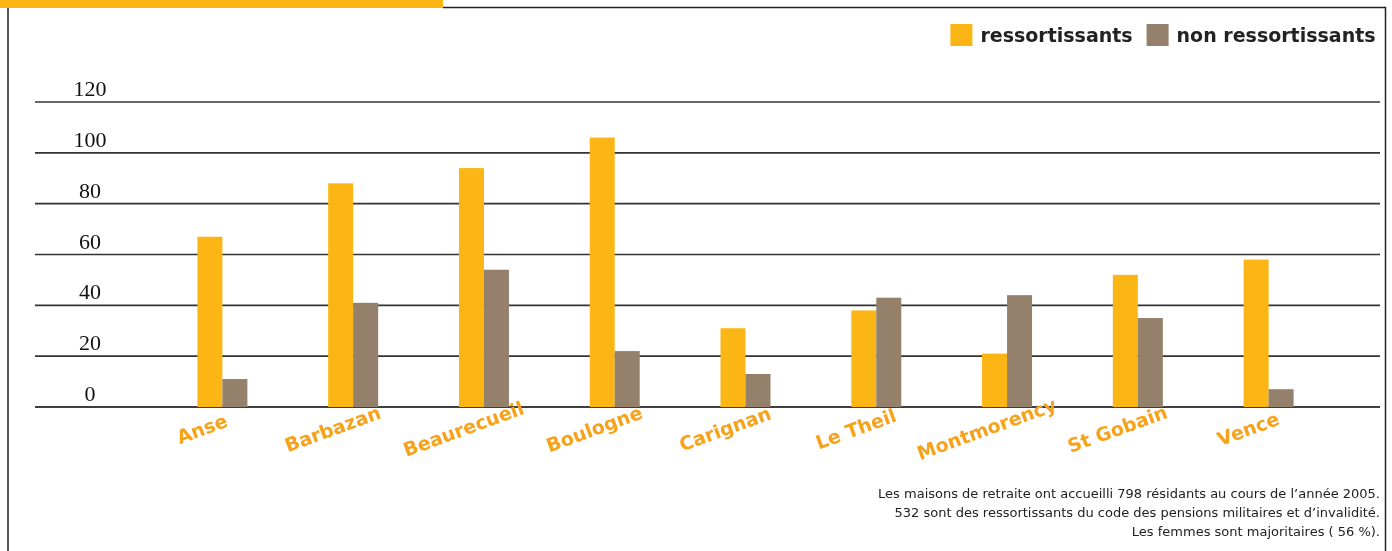  I want to click on x-tick-label: Le Theil, so click(855, 428).